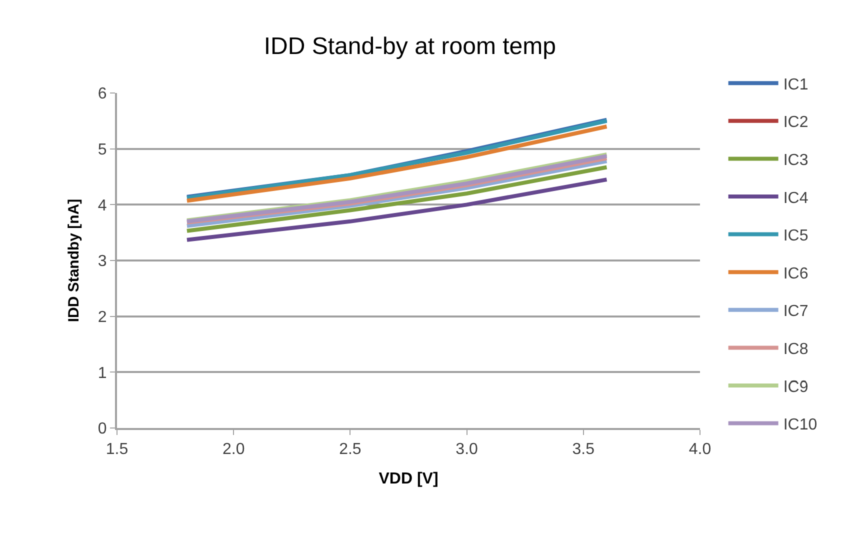  Describe the element at coordinates (102, 205) in the screenshot. I see `y-tick-label: 4` at that location.